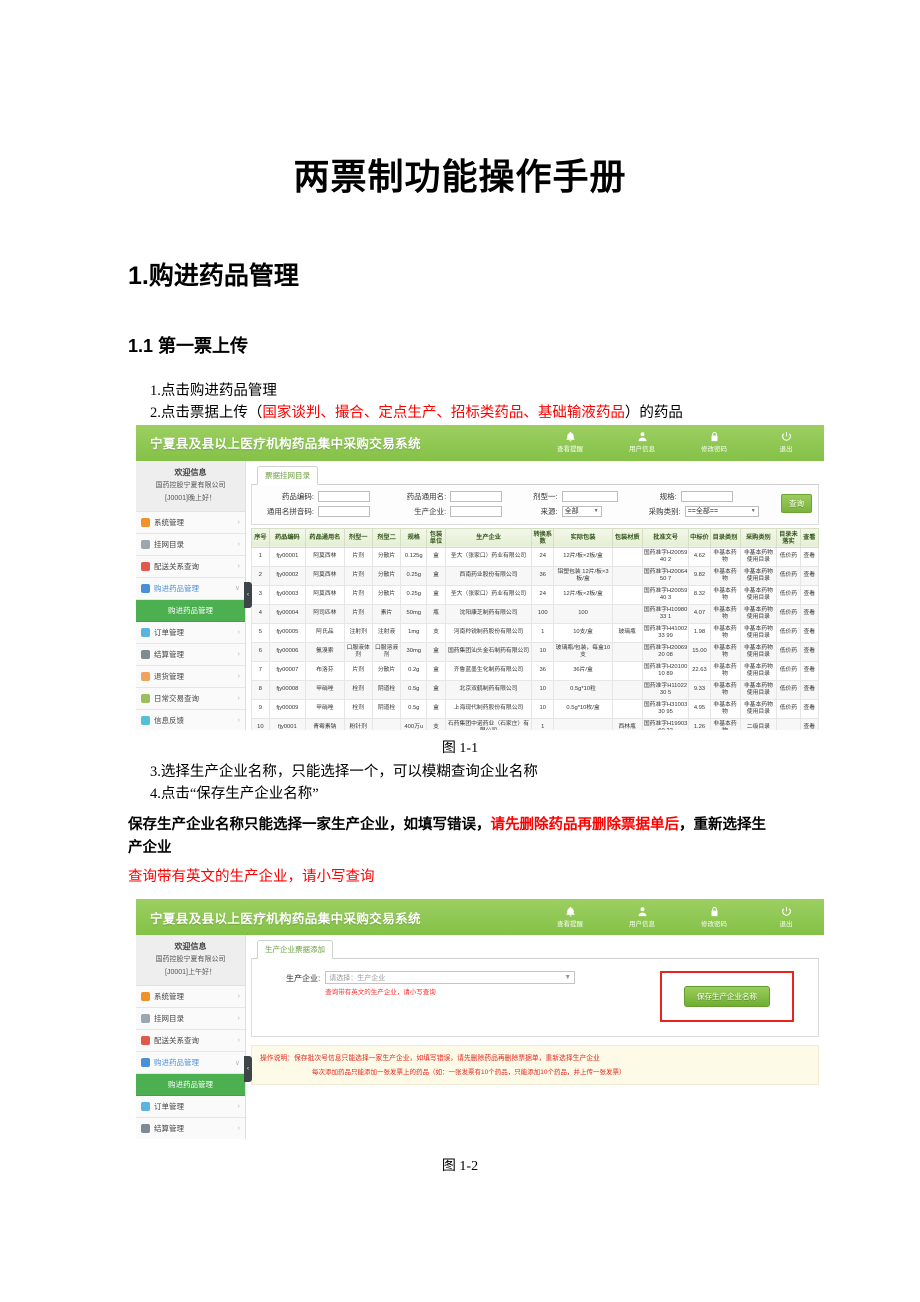 Image resolution: width=920 pixels, height=1302 pixels. I want to click on purchase-category-select: ==全部== ▼, so click(721, 511).